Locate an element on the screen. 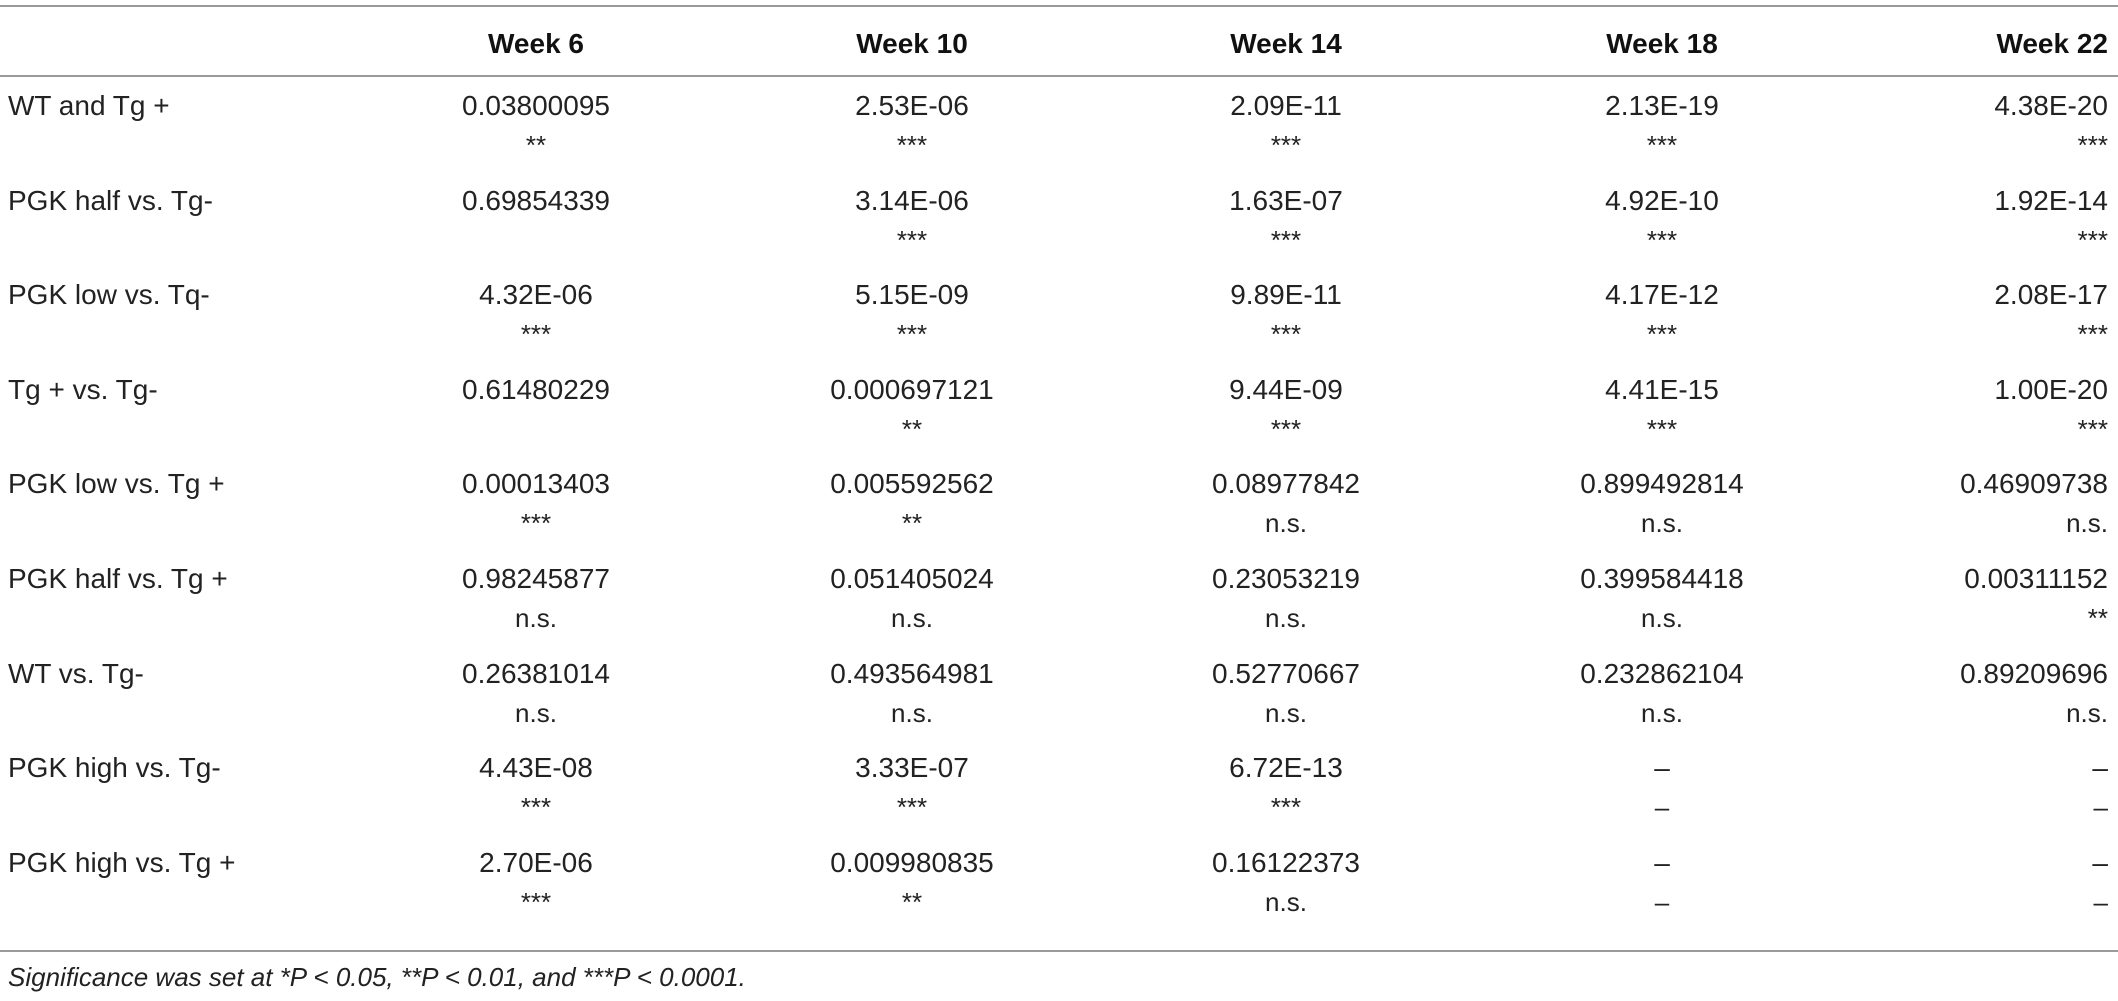 This screenshot has width=2118, height=1001. p-value: 2.53E-06 is located at coordinates (912, 105).